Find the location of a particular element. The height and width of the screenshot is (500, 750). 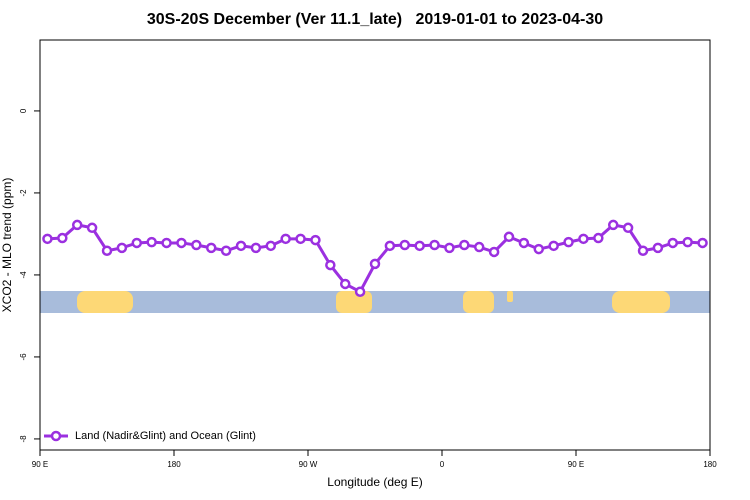

x-tick-label: 90 W is located at coordinates (308, 464).